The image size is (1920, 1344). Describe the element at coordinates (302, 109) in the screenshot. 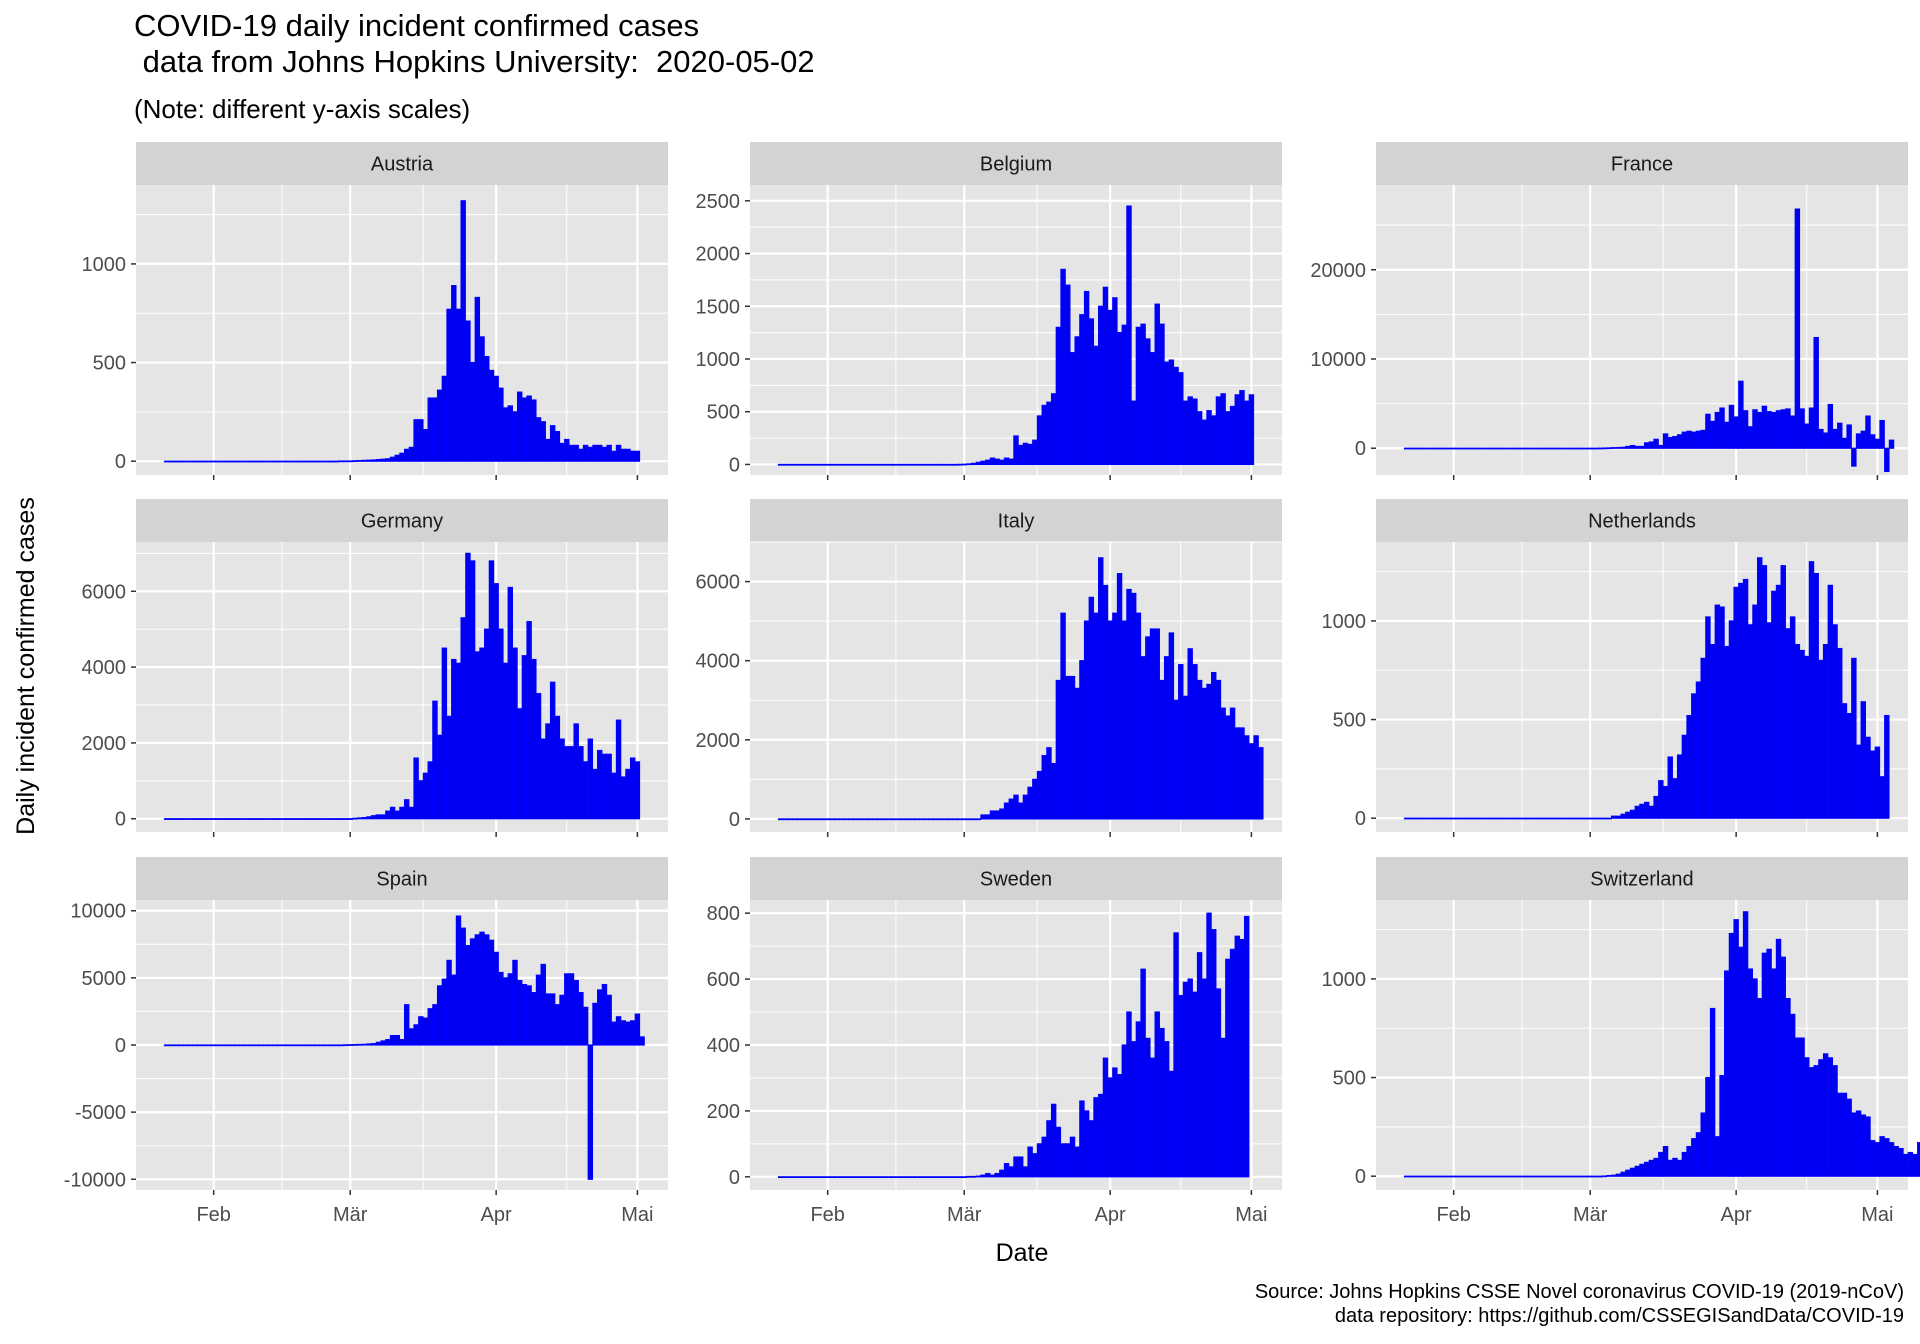

I see `chart-subtitle: (Note: different y-axis scales)` at that location.